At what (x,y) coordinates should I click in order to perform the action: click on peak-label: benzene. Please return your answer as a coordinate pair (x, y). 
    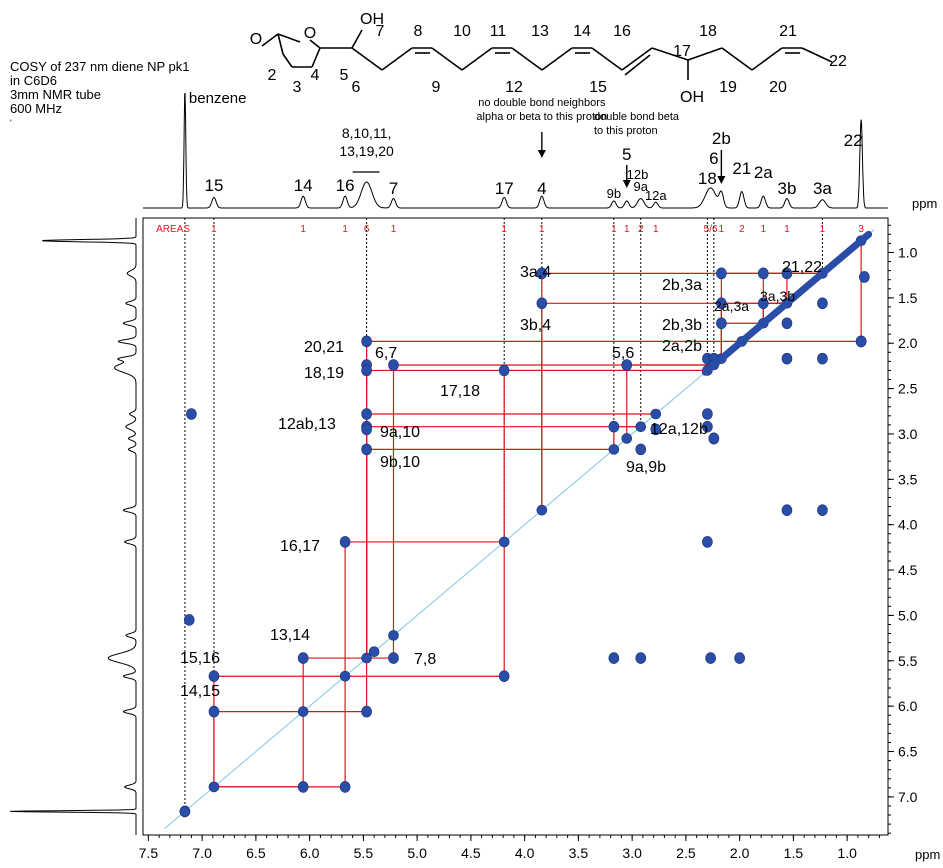
    Looking at the image, I should click on (218, 98).